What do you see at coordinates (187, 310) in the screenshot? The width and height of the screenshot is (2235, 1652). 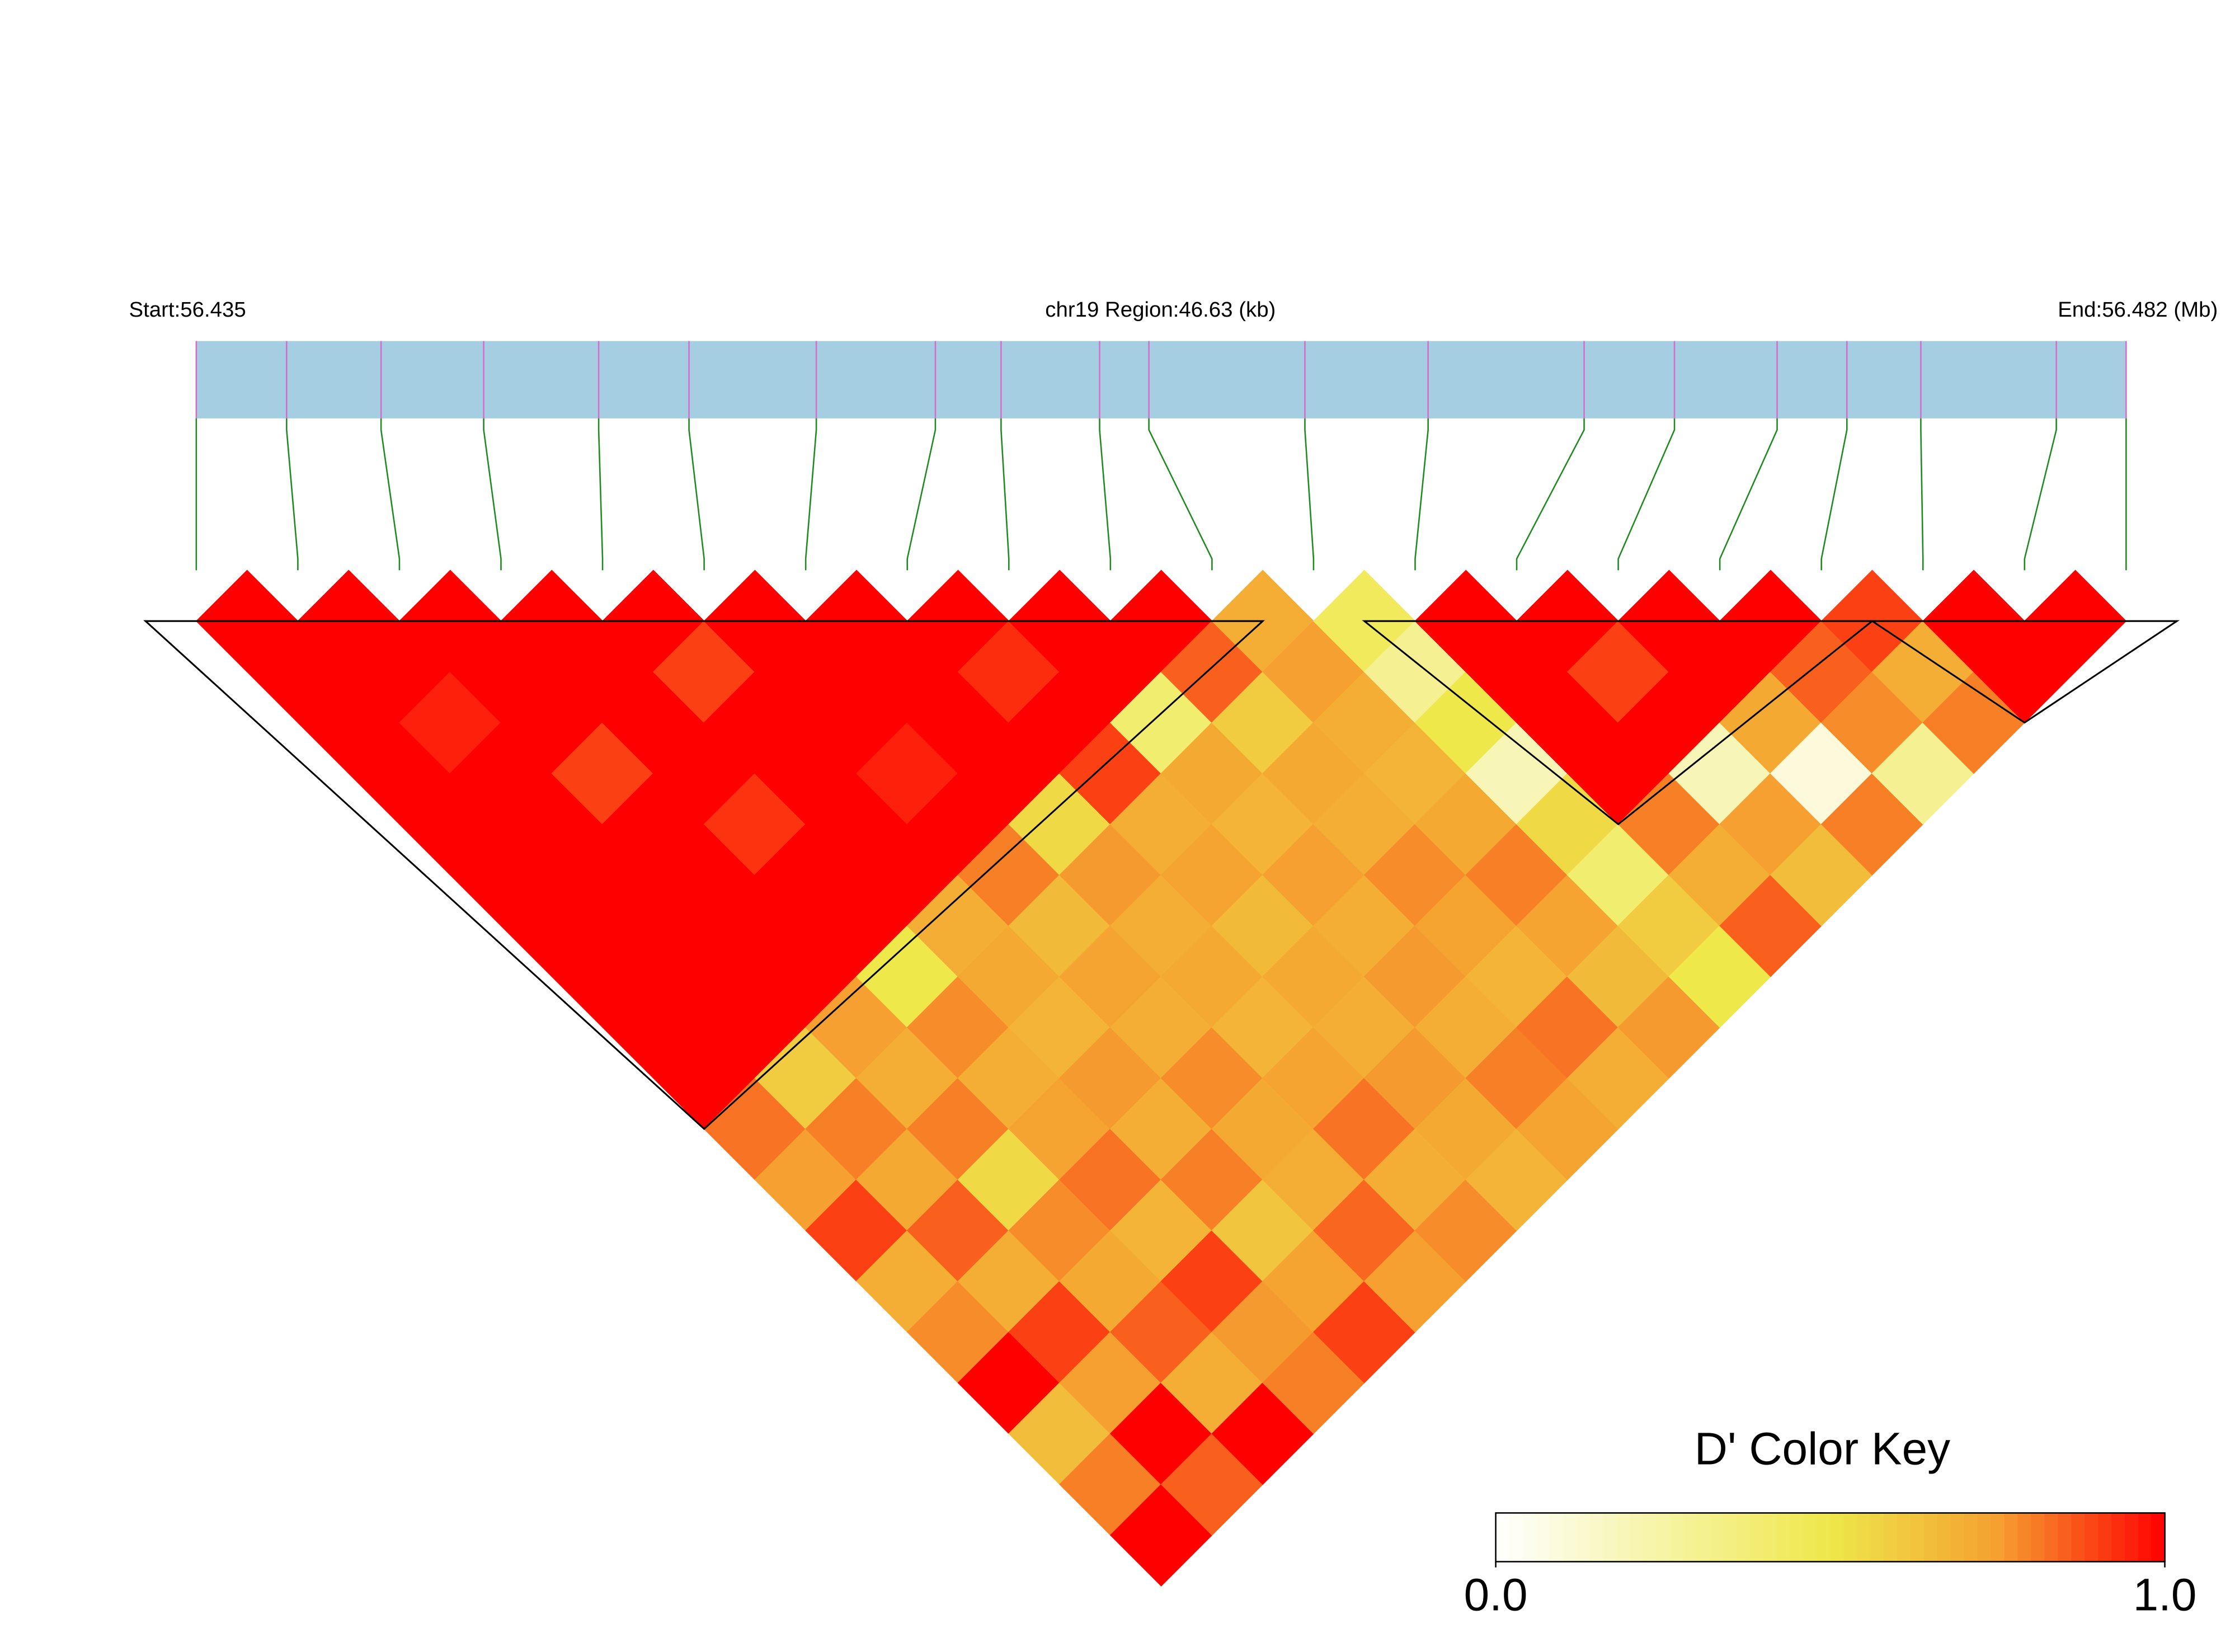 I see `start-label: Start:56.435` at bounding box center [187, 310].